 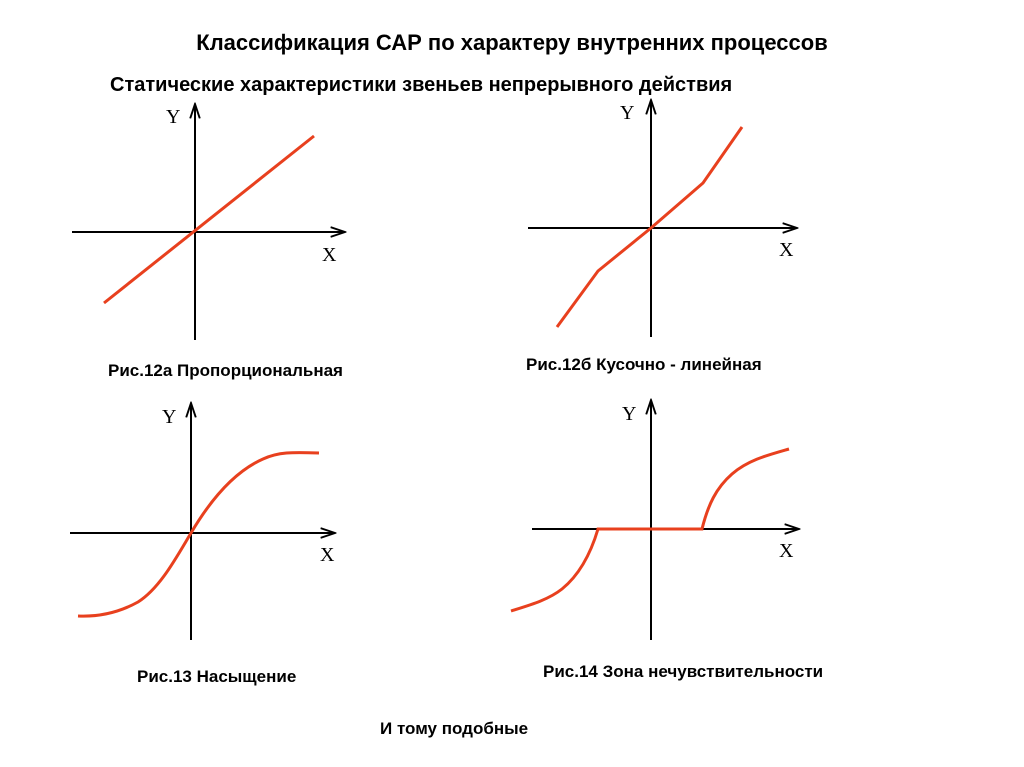 I want to click on figure-12a-proportional: Y X, so click(x=208, y=222).